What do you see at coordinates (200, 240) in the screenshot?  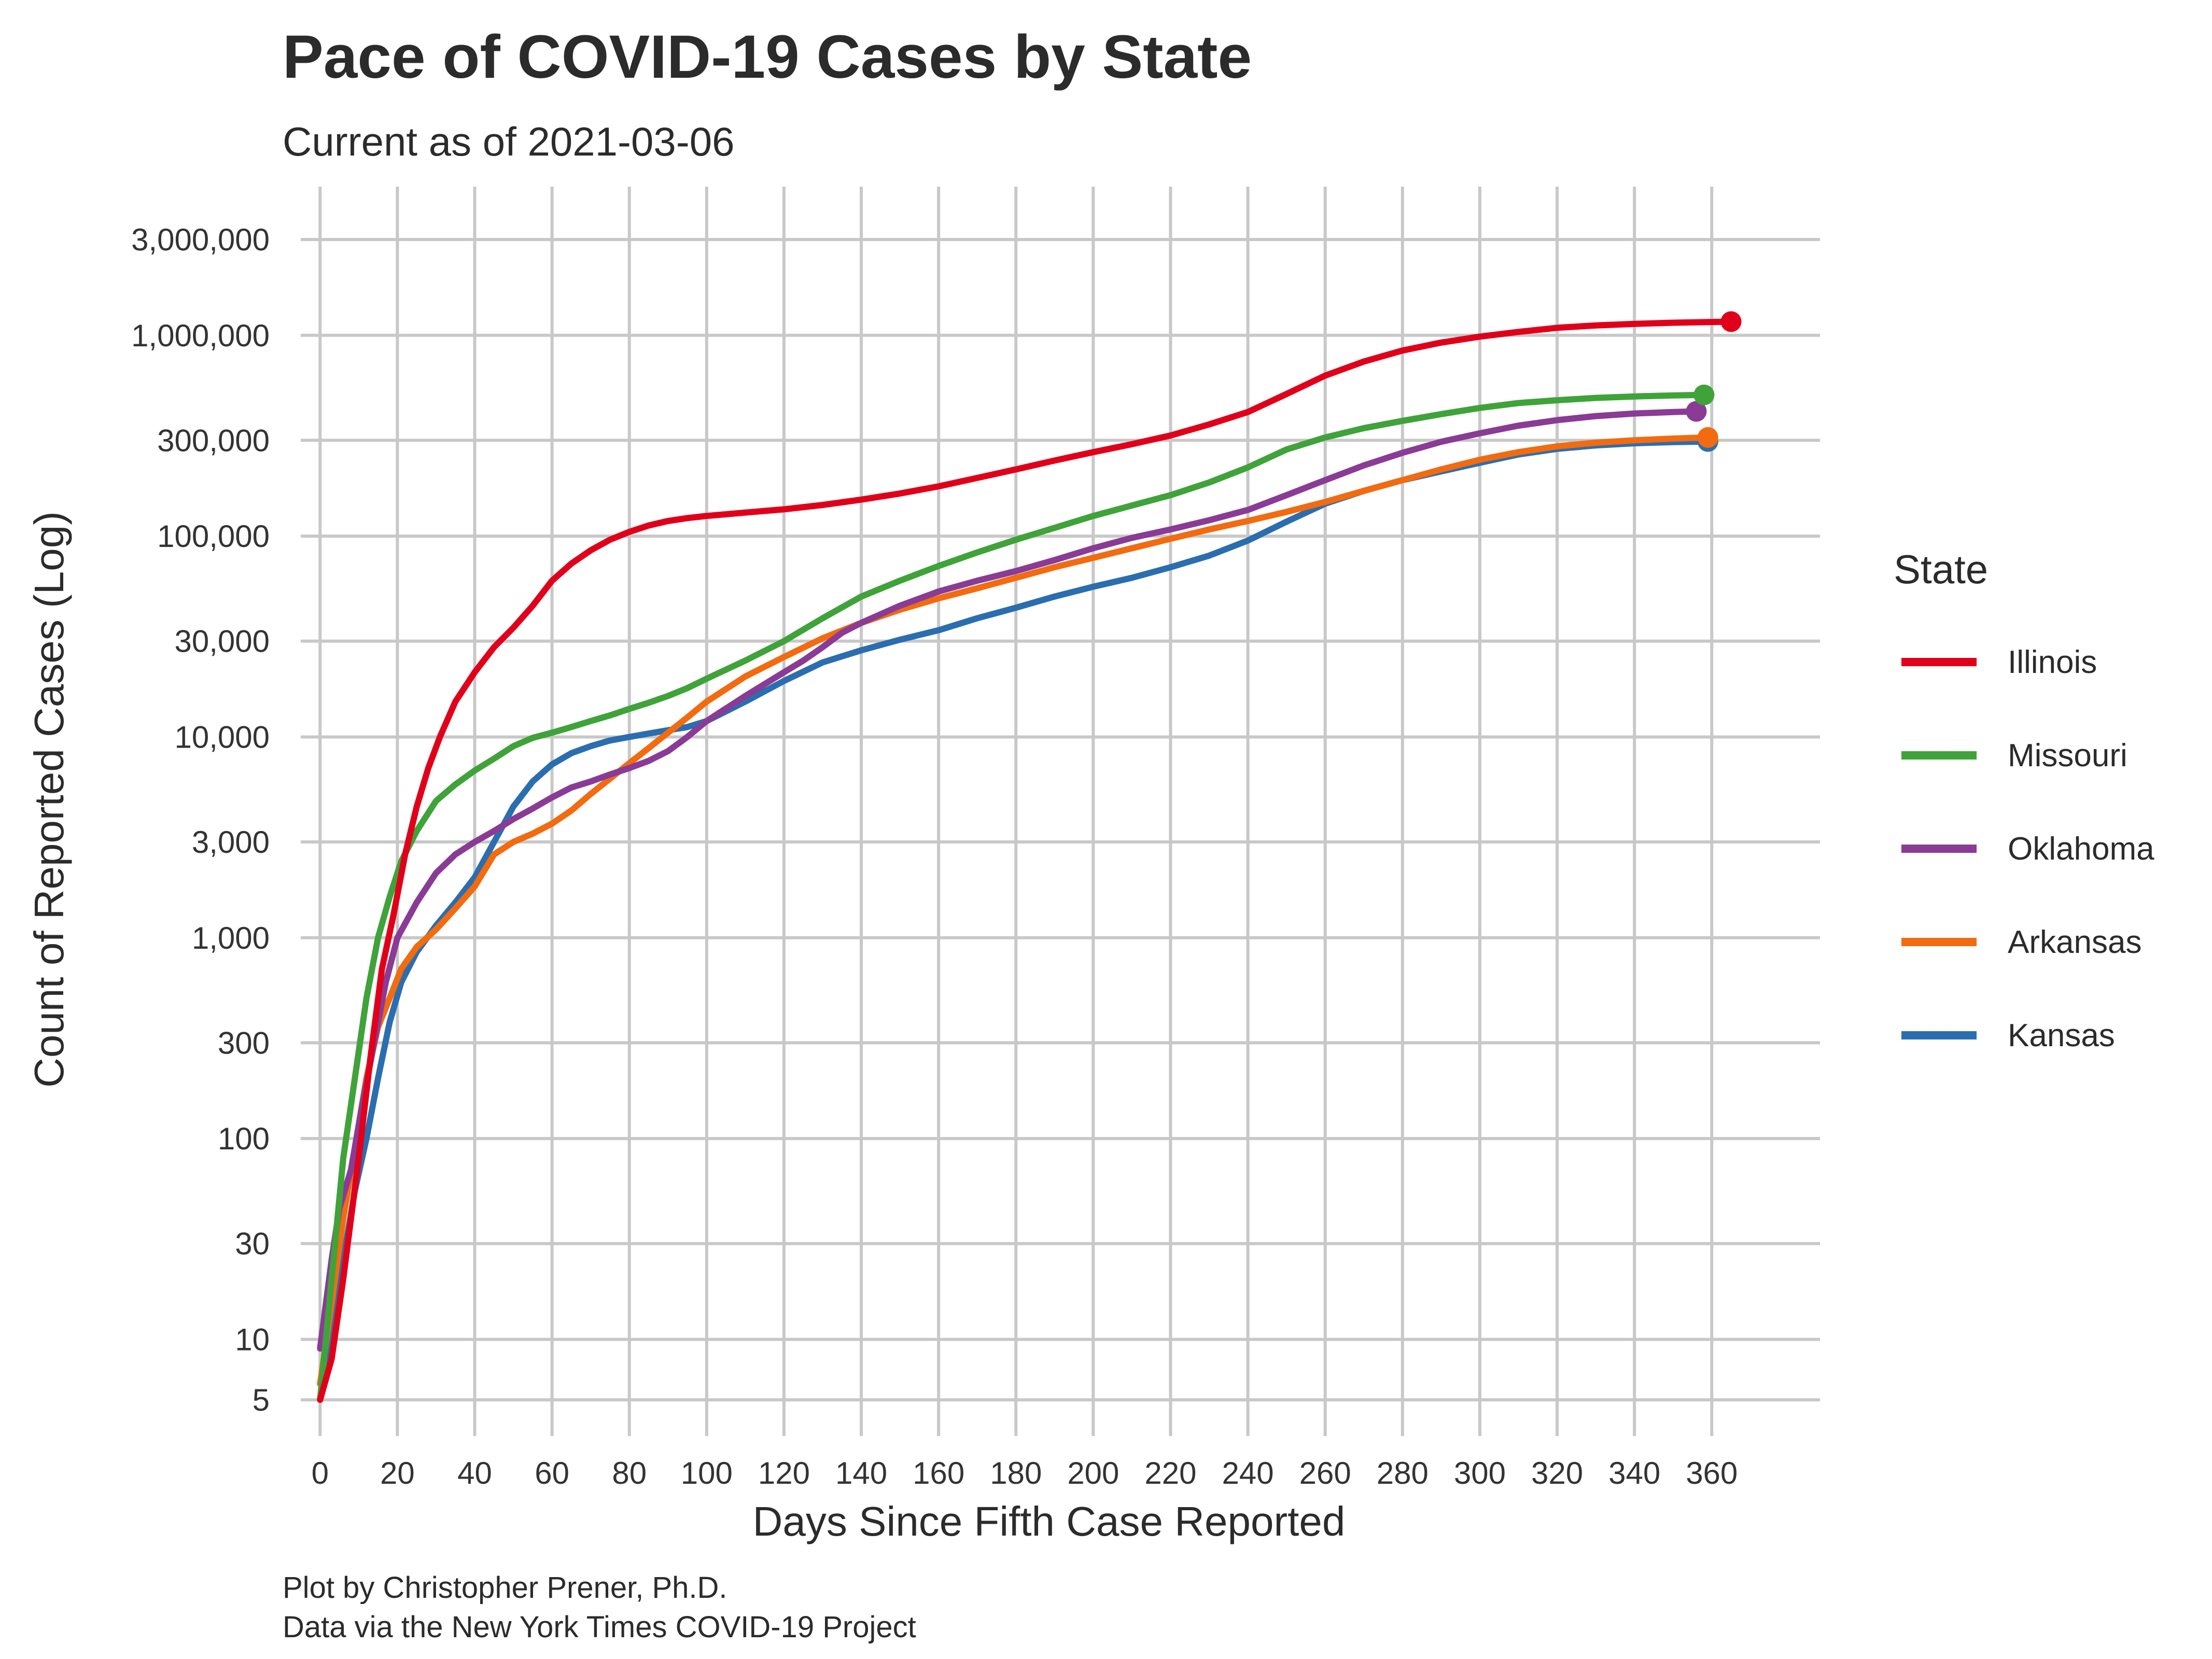 I see `y-tick-label: 3,000,000` at bounding box center [200, 240].